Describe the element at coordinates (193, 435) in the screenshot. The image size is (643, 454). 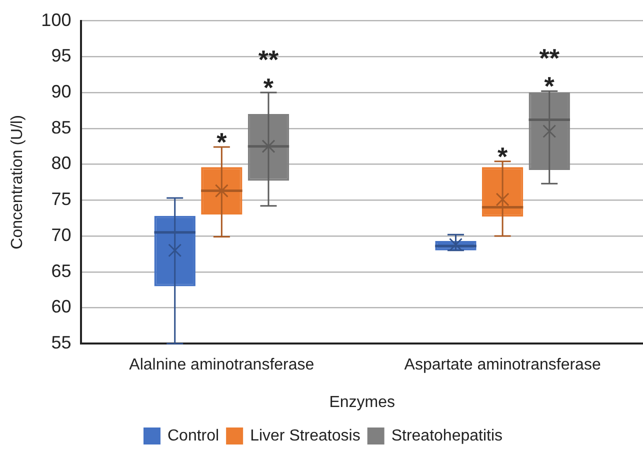
I see `legend-label: Control` at that location.